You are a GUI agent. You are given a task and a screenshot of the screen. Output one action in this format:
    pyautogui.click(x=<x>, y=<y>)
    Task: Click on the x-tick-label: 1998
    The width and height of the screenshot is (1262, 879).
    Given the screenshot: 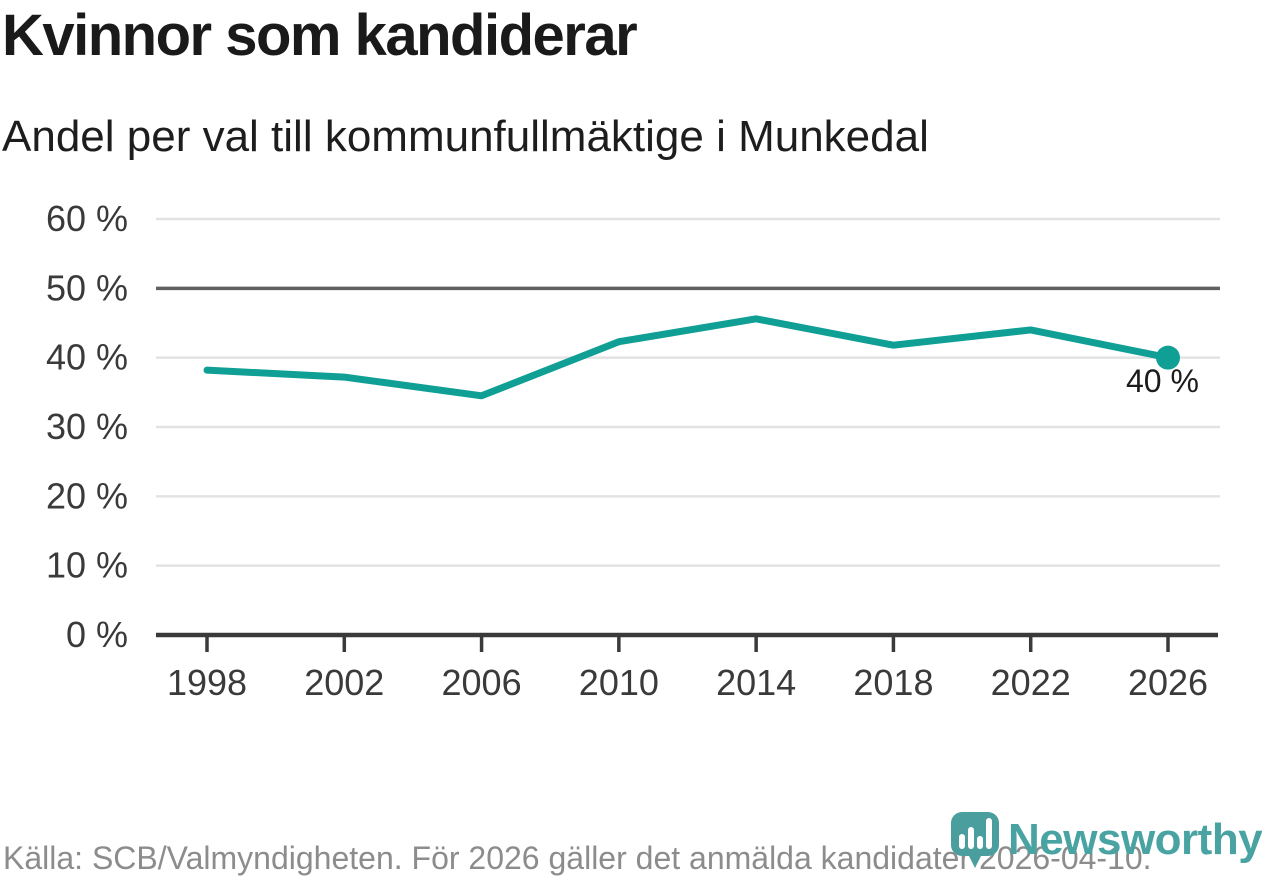 What is the action you would take?
    pyautogui.click(x=207, y=682)
    